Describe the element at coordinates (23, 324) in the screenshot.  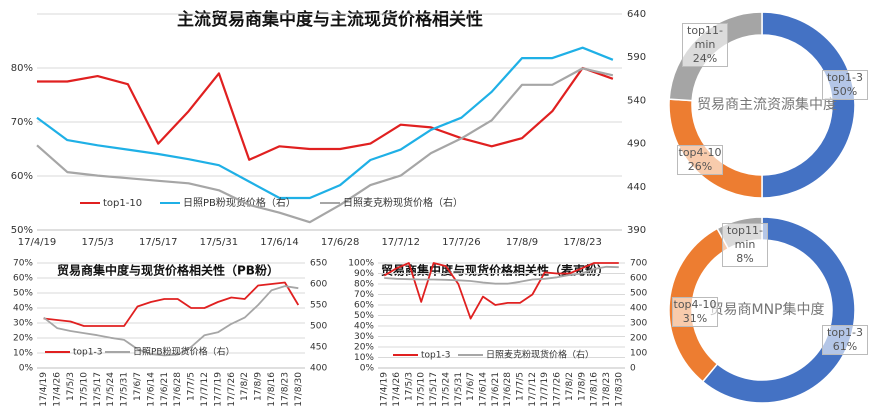
I see `y-tick-label: 30%` at that location.